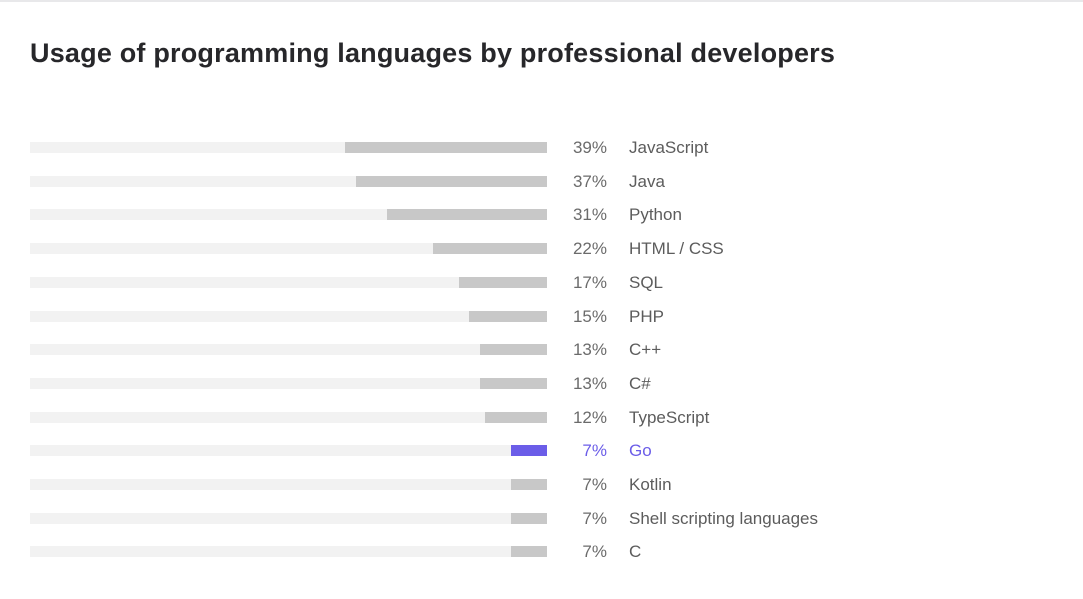 This screenshot has height=599, width=1083. What do you see at coordinates (724, 518) in the screenshot?
I see `bar-category-label: Shell scripting languages` at bounding box center [724, 518].